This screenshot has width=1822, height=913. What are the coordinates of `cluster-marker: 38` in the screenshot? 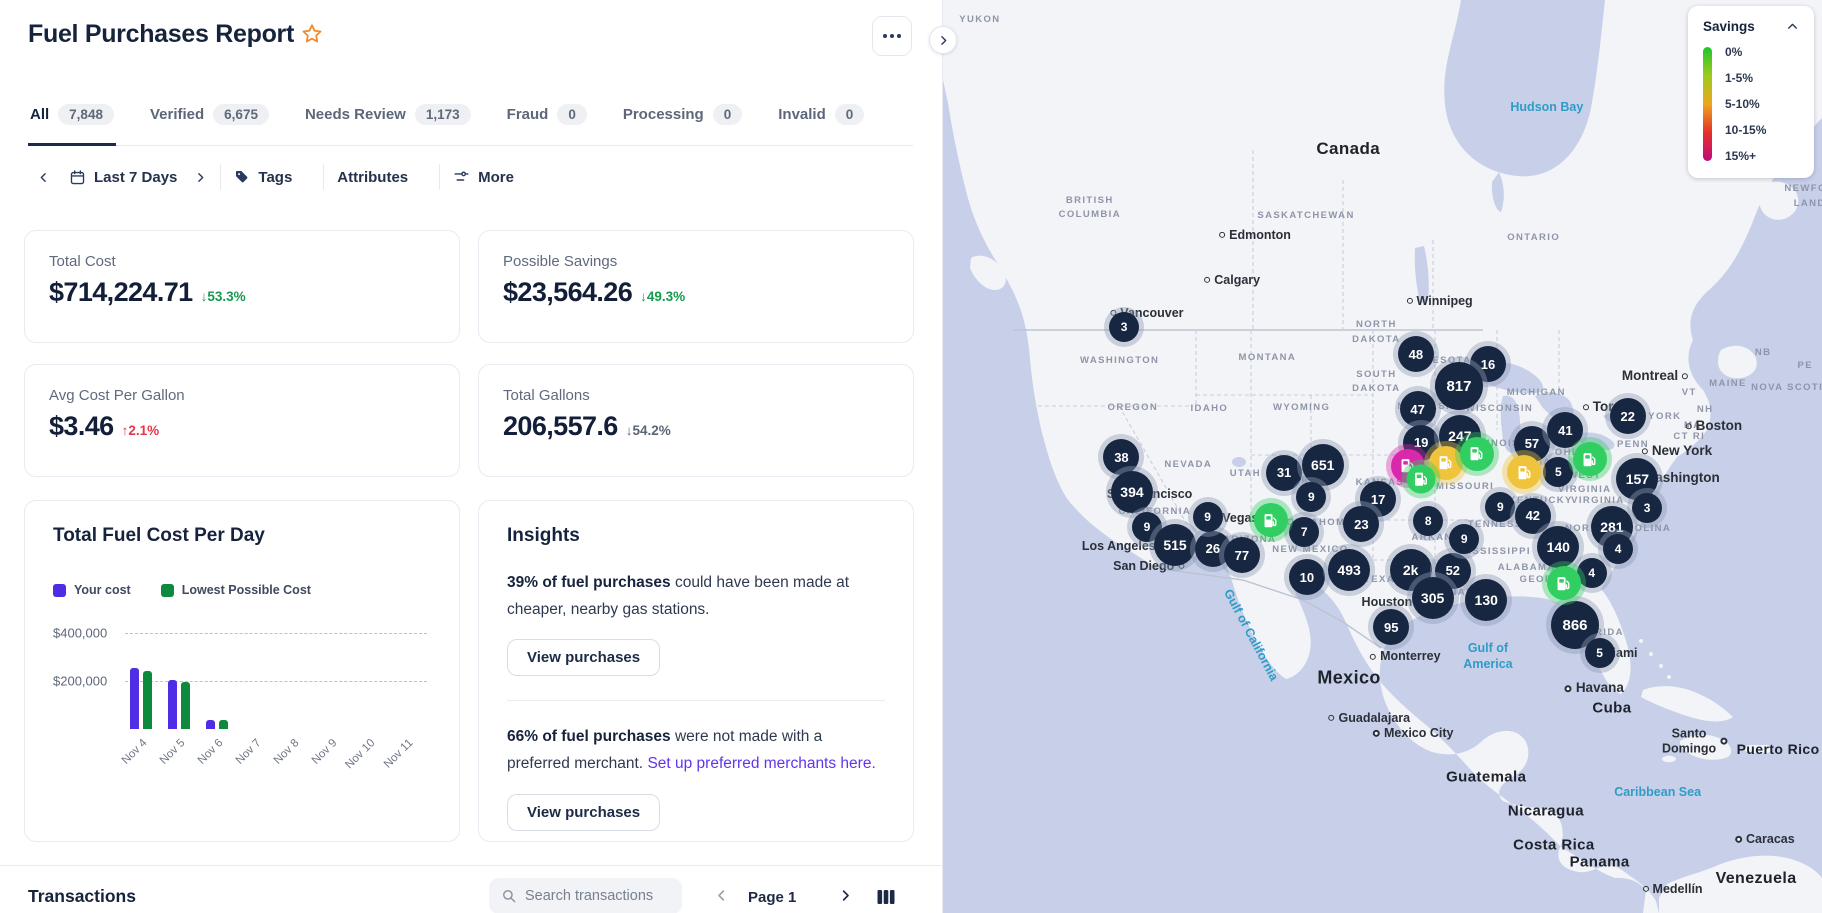 It's located at (1121, 457).